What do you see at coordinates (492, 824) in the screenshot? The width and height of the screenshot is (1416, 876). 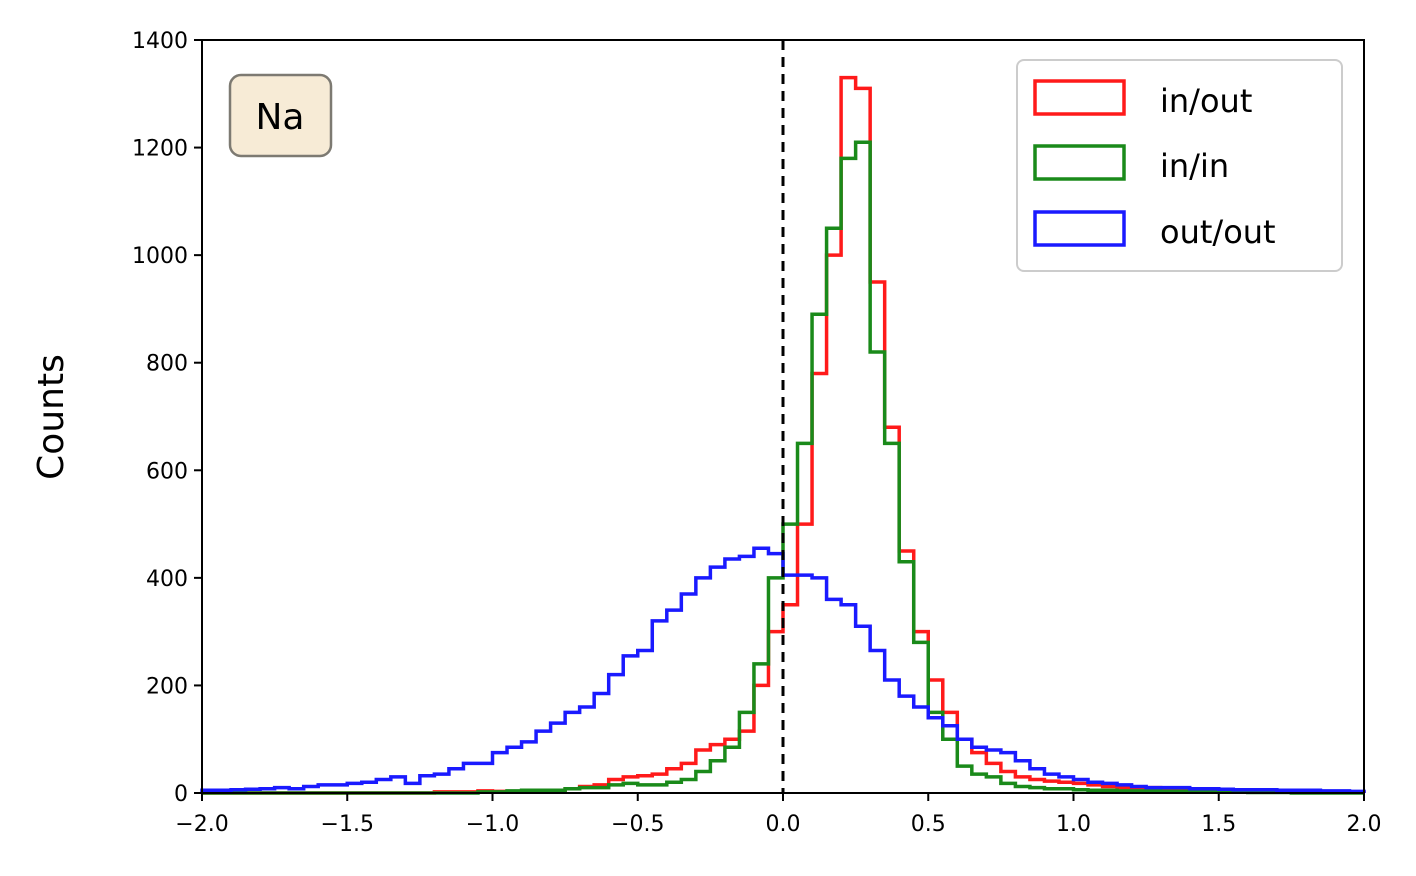 I see `x-tick-label: −1.0` at bounding box center [492, 824].